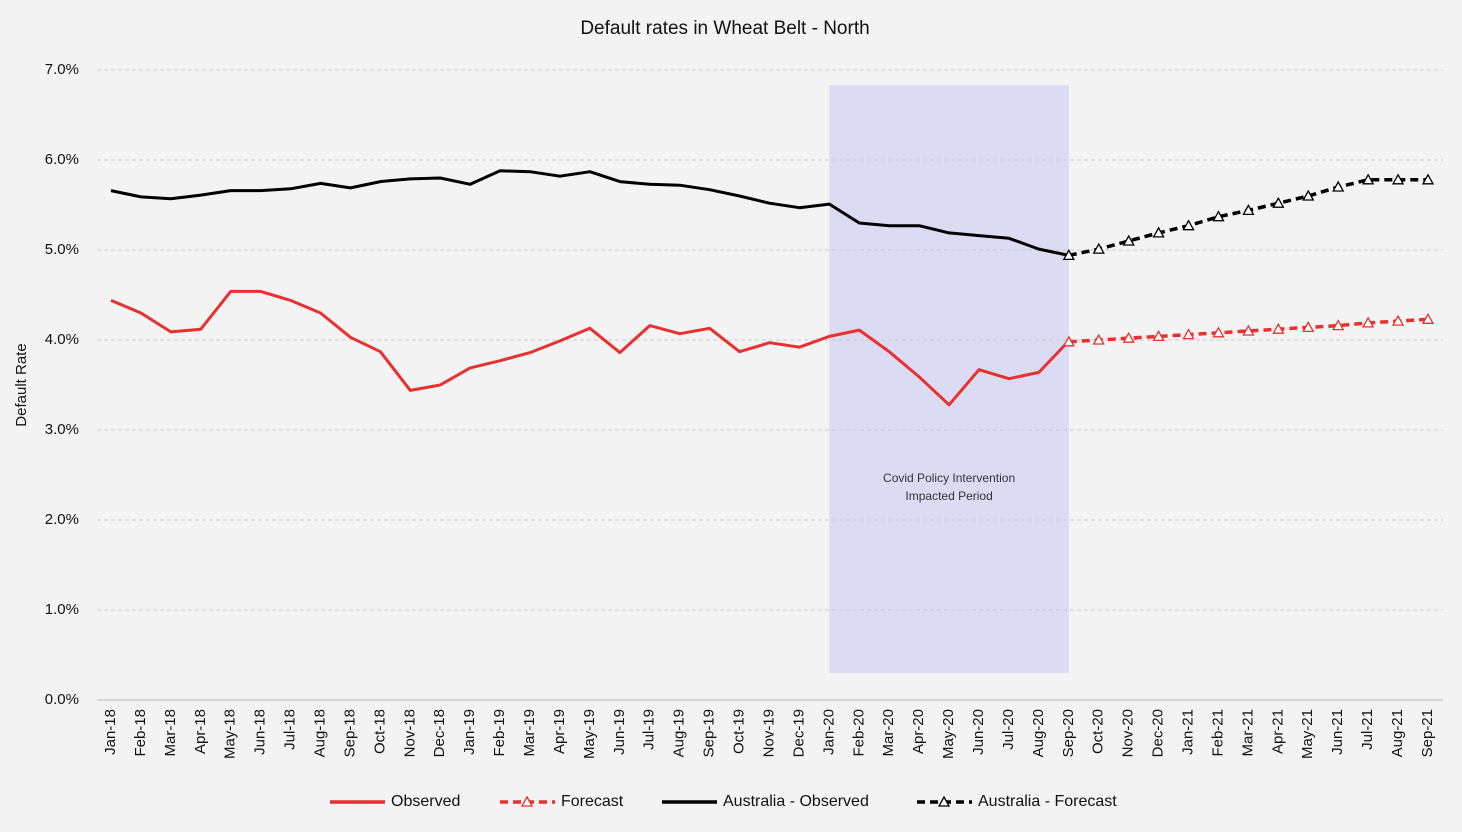  Describe the element at coordinates (62, 159) in the screenshot. I see `y-tick-label: 6.0%` at that location.